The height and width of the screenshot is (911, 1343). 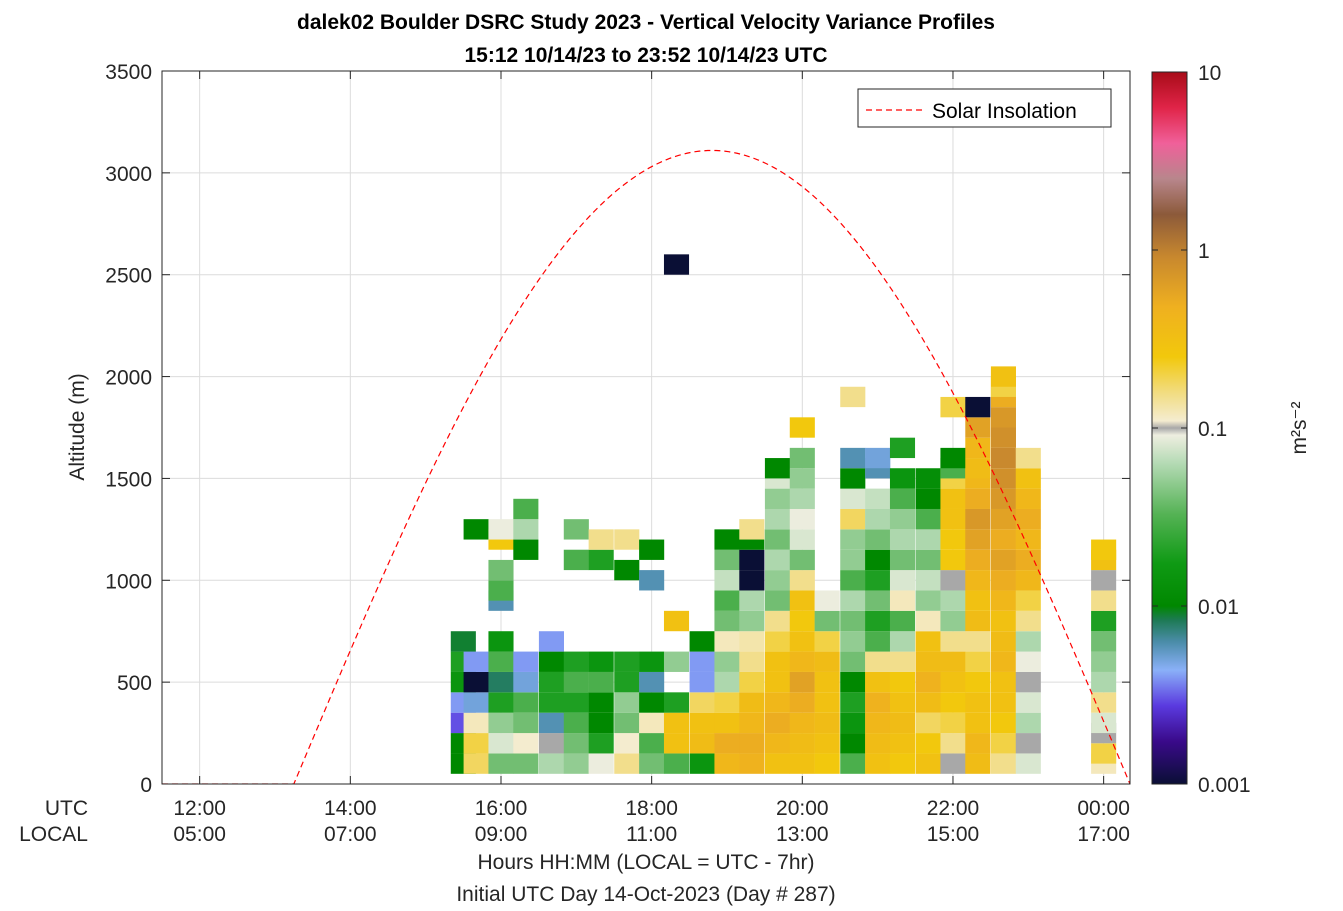 I want to click on colorbar-tick-label: 1, so click(x=1204, y=251).